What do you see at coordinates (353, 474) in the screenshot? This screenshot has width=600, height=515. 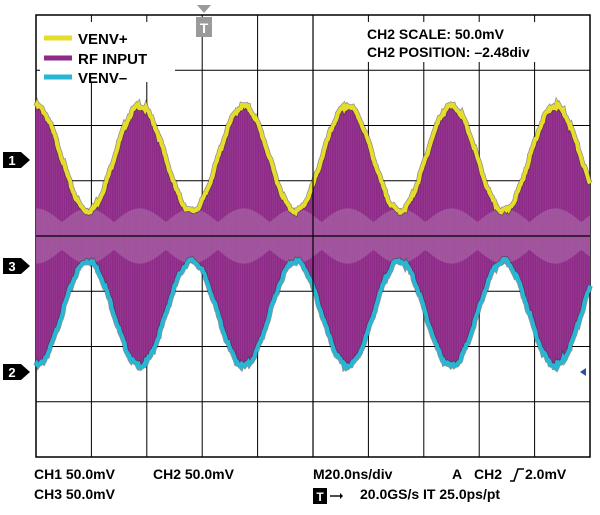 I see `timebase: M20.0ns/div` at bounding box center [353, 474].